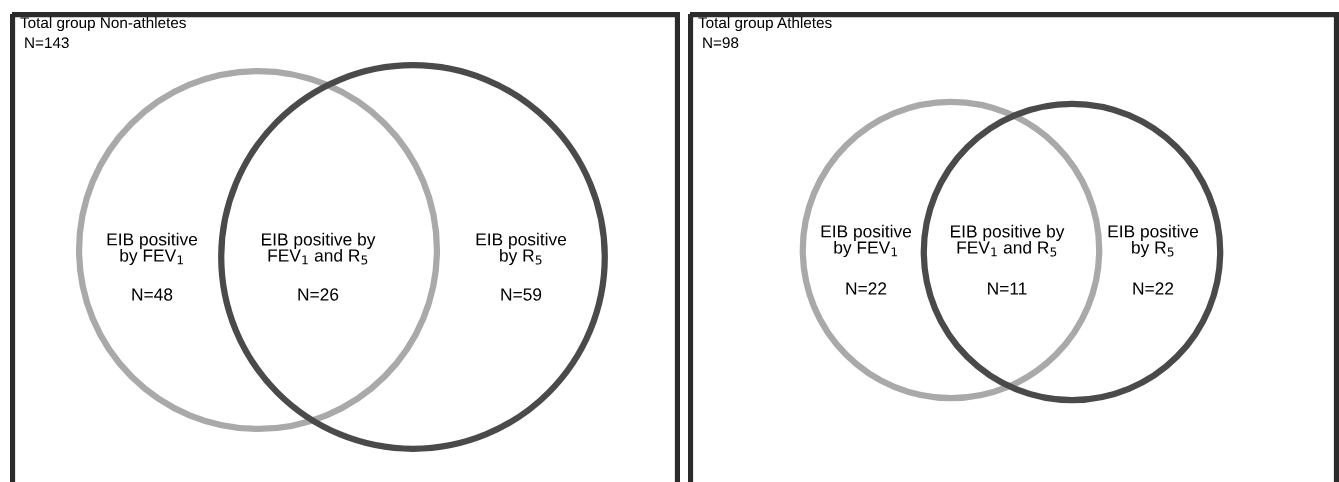 This screenshot has height=482, width=1339. What do you see at coordinates (152, 294) in the screenshot?
I see `data-label: N=48` at bounding box center [152, 294].